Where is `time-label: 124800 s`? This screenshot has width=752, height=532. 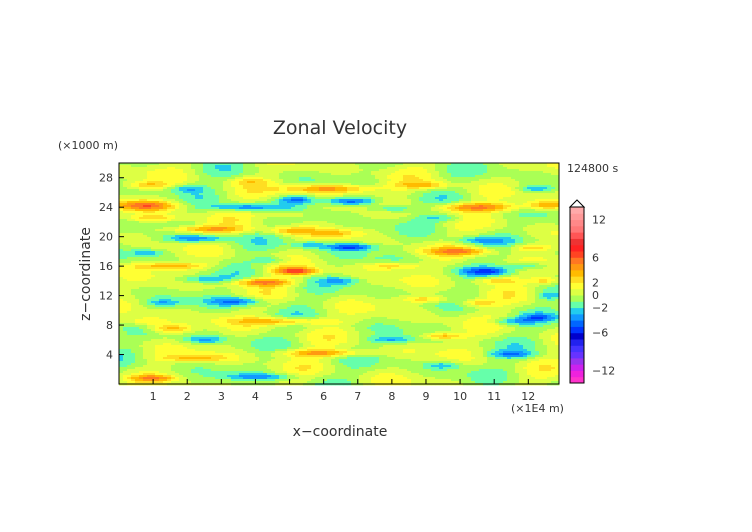 time-label: 124800 s is located at coordinates (592, 168).